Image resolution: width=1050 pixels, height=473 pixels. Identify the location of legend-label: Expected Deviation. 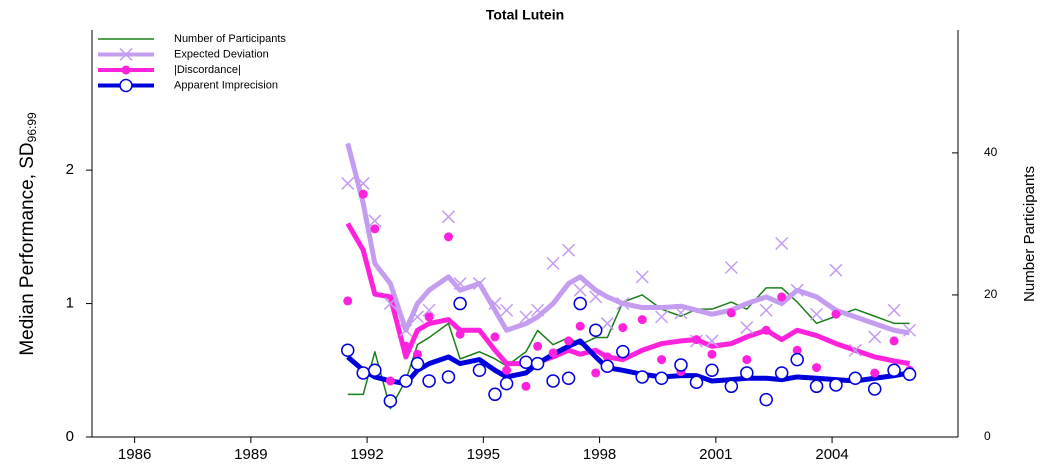
(221, 54).